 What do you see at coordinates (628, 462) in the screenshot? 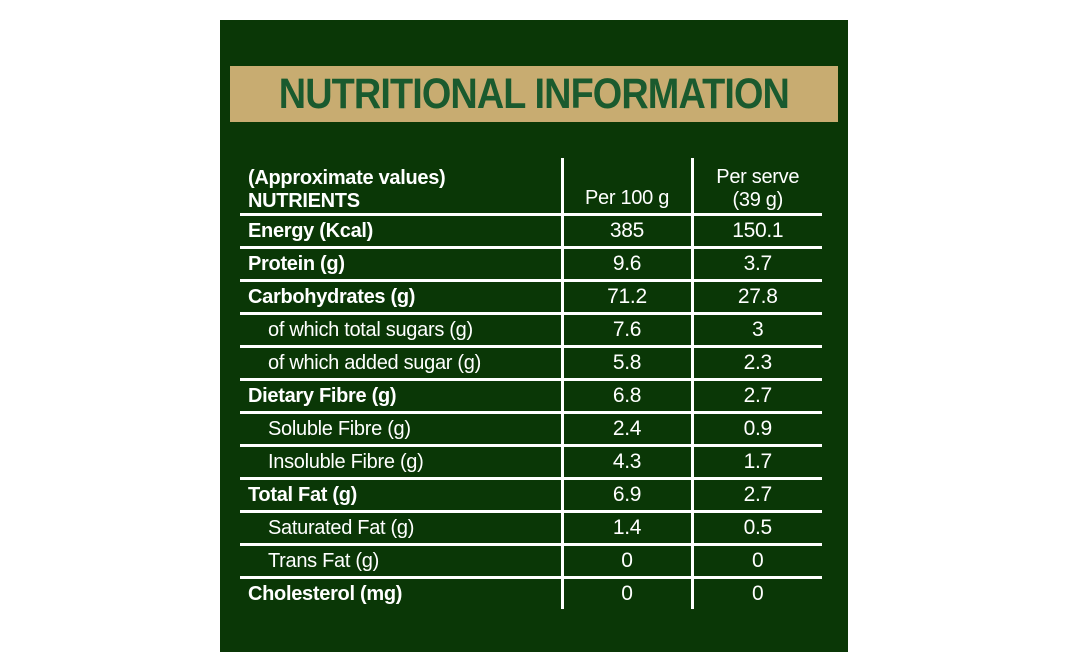
I see `value-per-100g: 4.3` at bounding box center [628, 462].